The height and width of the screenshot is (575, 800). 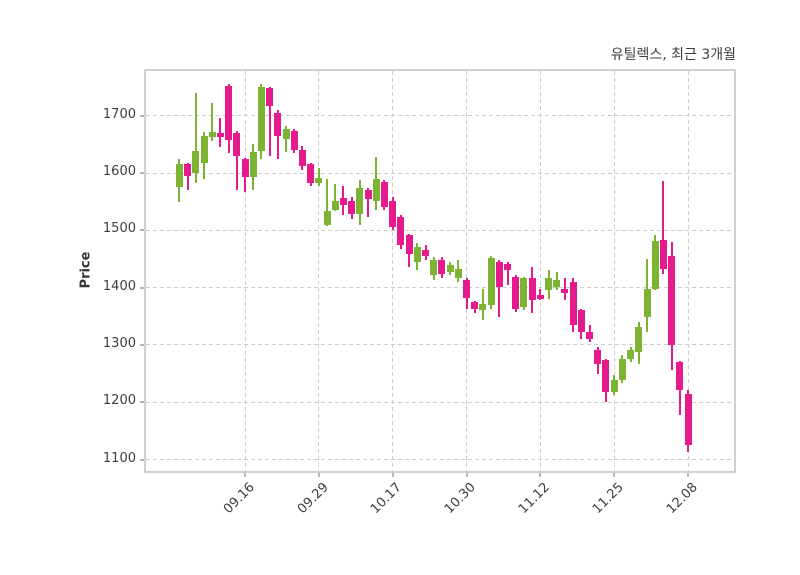 What do you see at coordinates (119, 286) in the screenshot?
I see `y-tick-label: 1400` at bounding box center [119, 286].